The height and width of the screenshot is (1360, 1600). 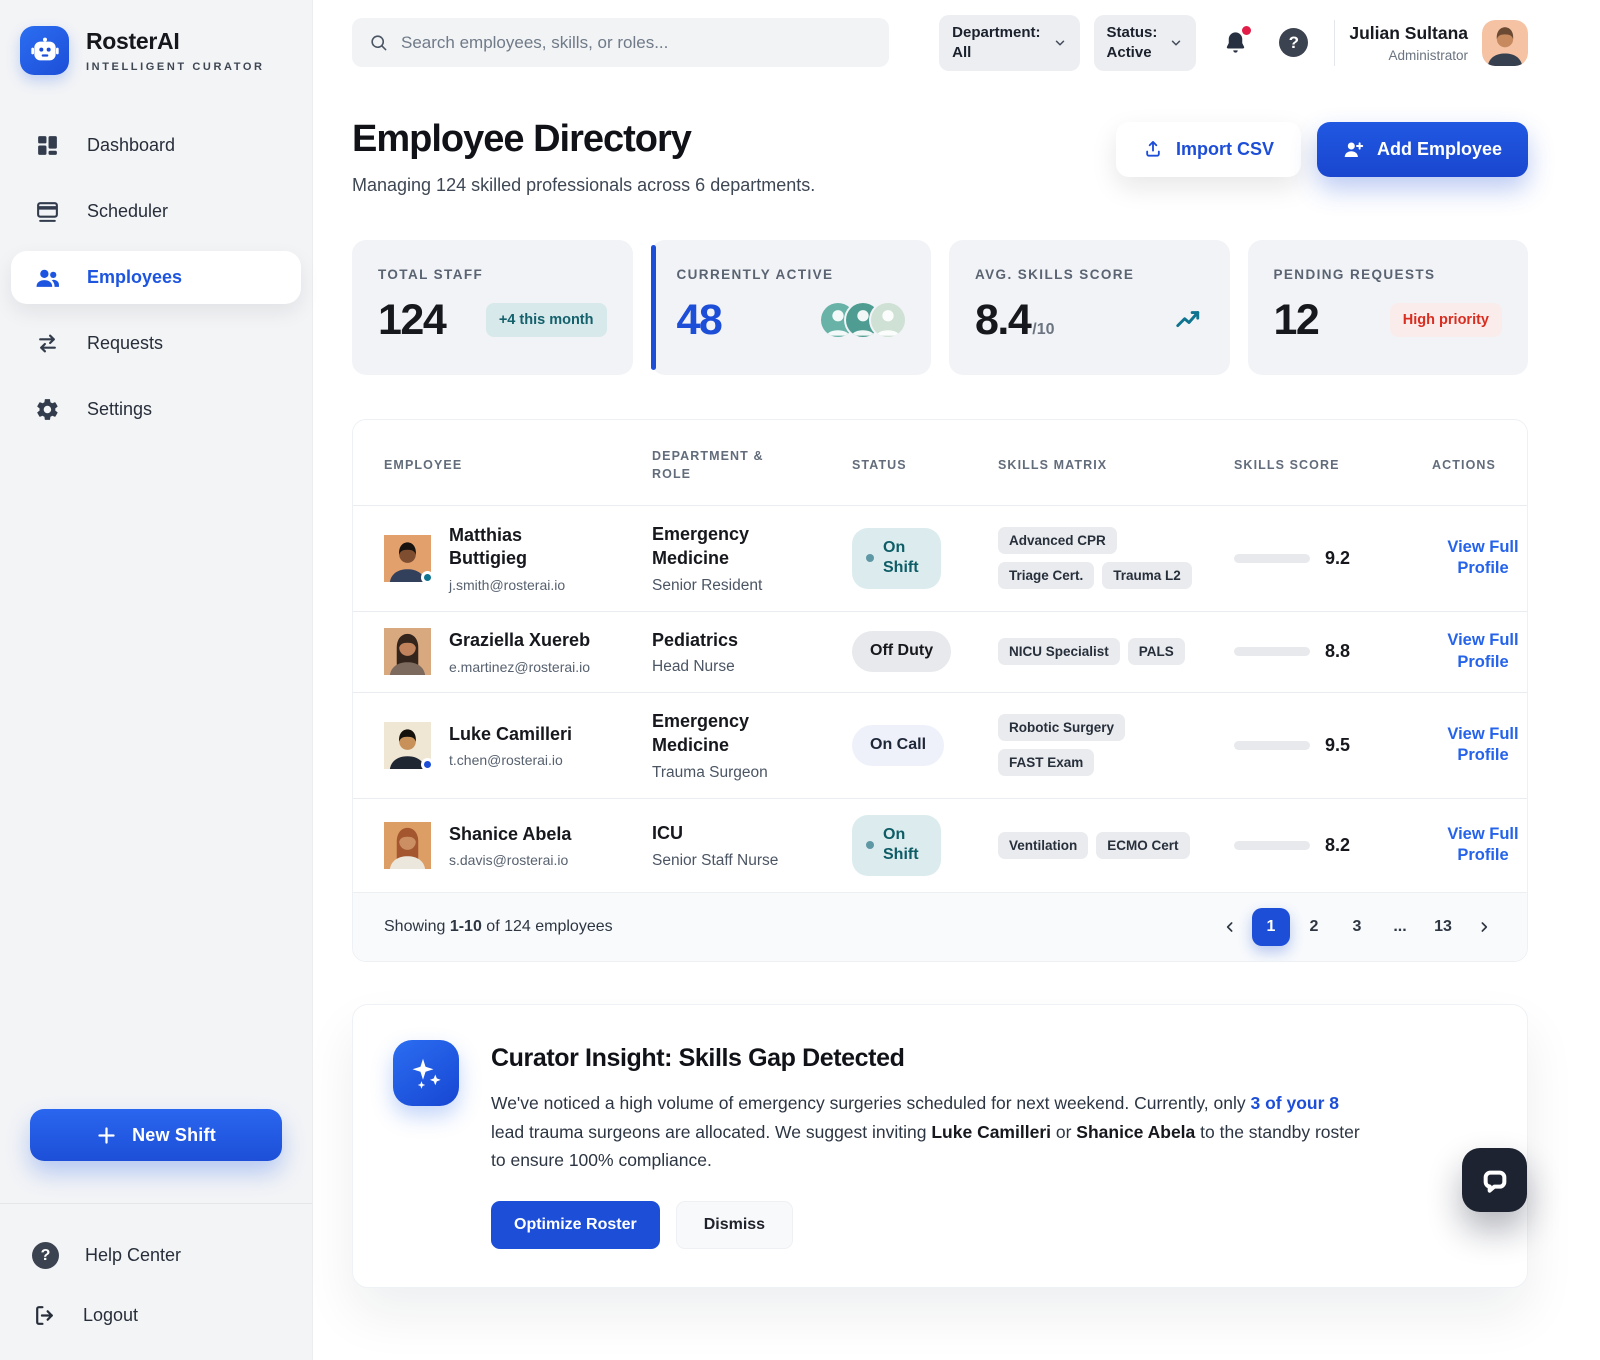 I want to click on page-button-2: 2, so click(x=1314, y=927).